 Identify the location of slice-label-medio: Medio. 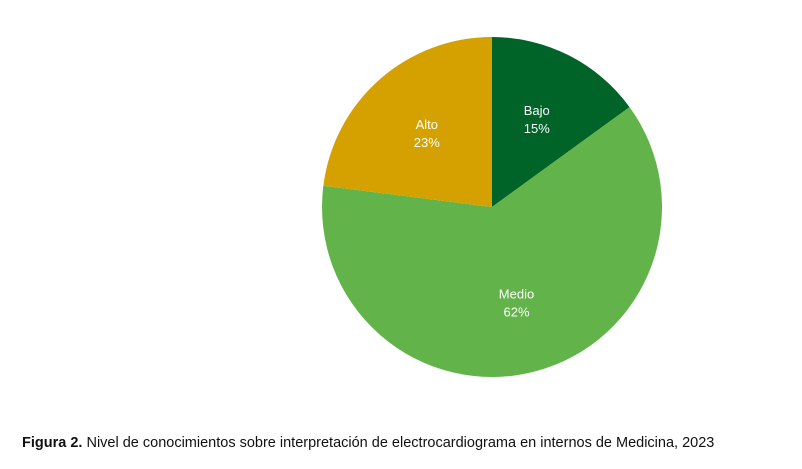
(516, 294).